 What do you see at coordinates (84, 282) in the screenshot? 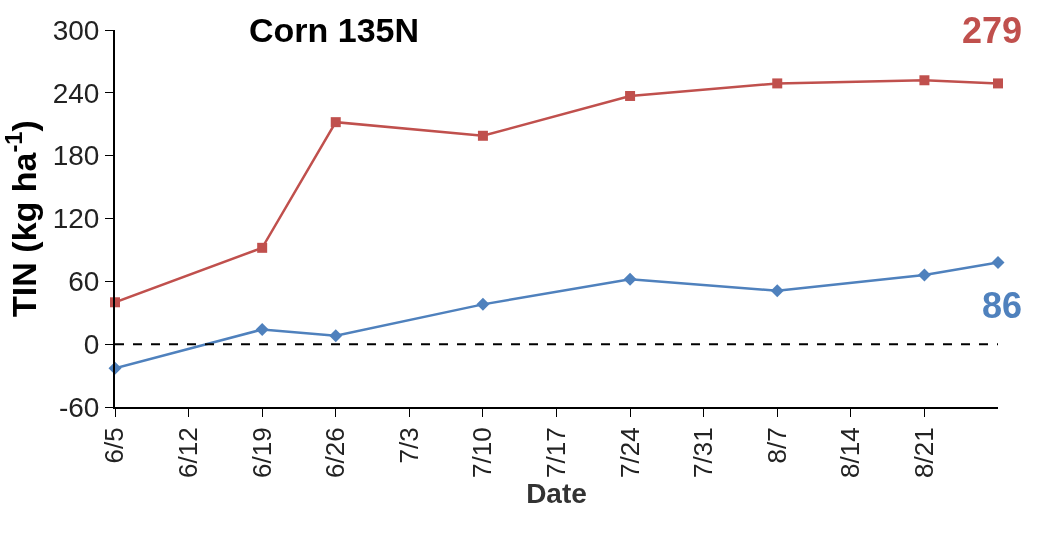
I see `y-tick-label: 60` at bounding box center [84, 282].